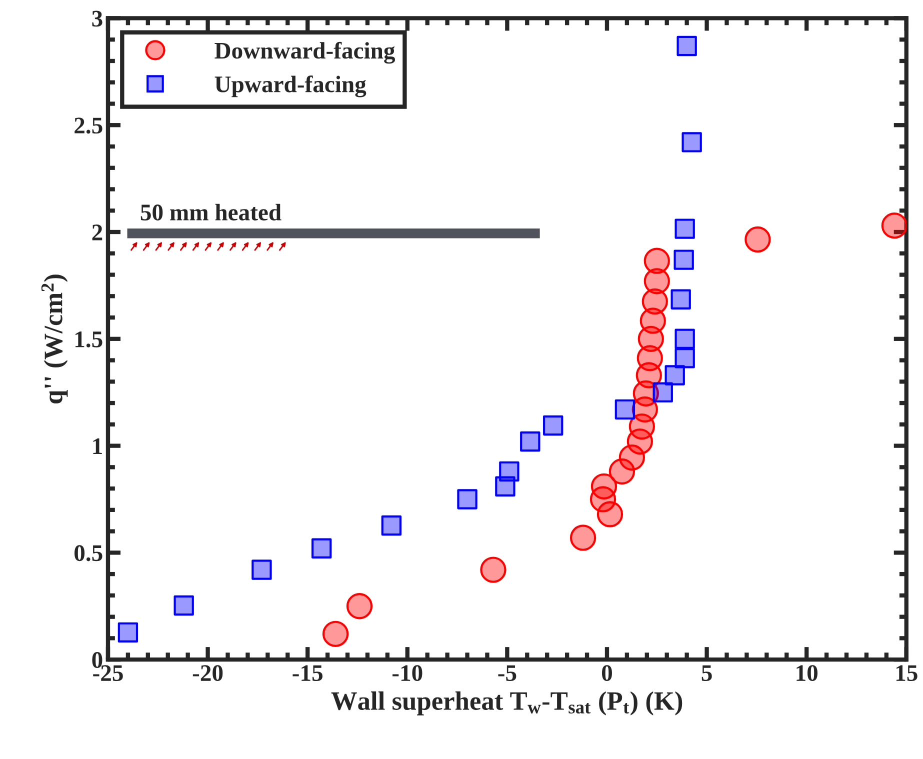 The height and width of the screenshot is (759, 923). What do you see at coordinates (89, 340) in the screenshot?
I see `y-tick-label: 1.5` at bounding box center [89, 340].